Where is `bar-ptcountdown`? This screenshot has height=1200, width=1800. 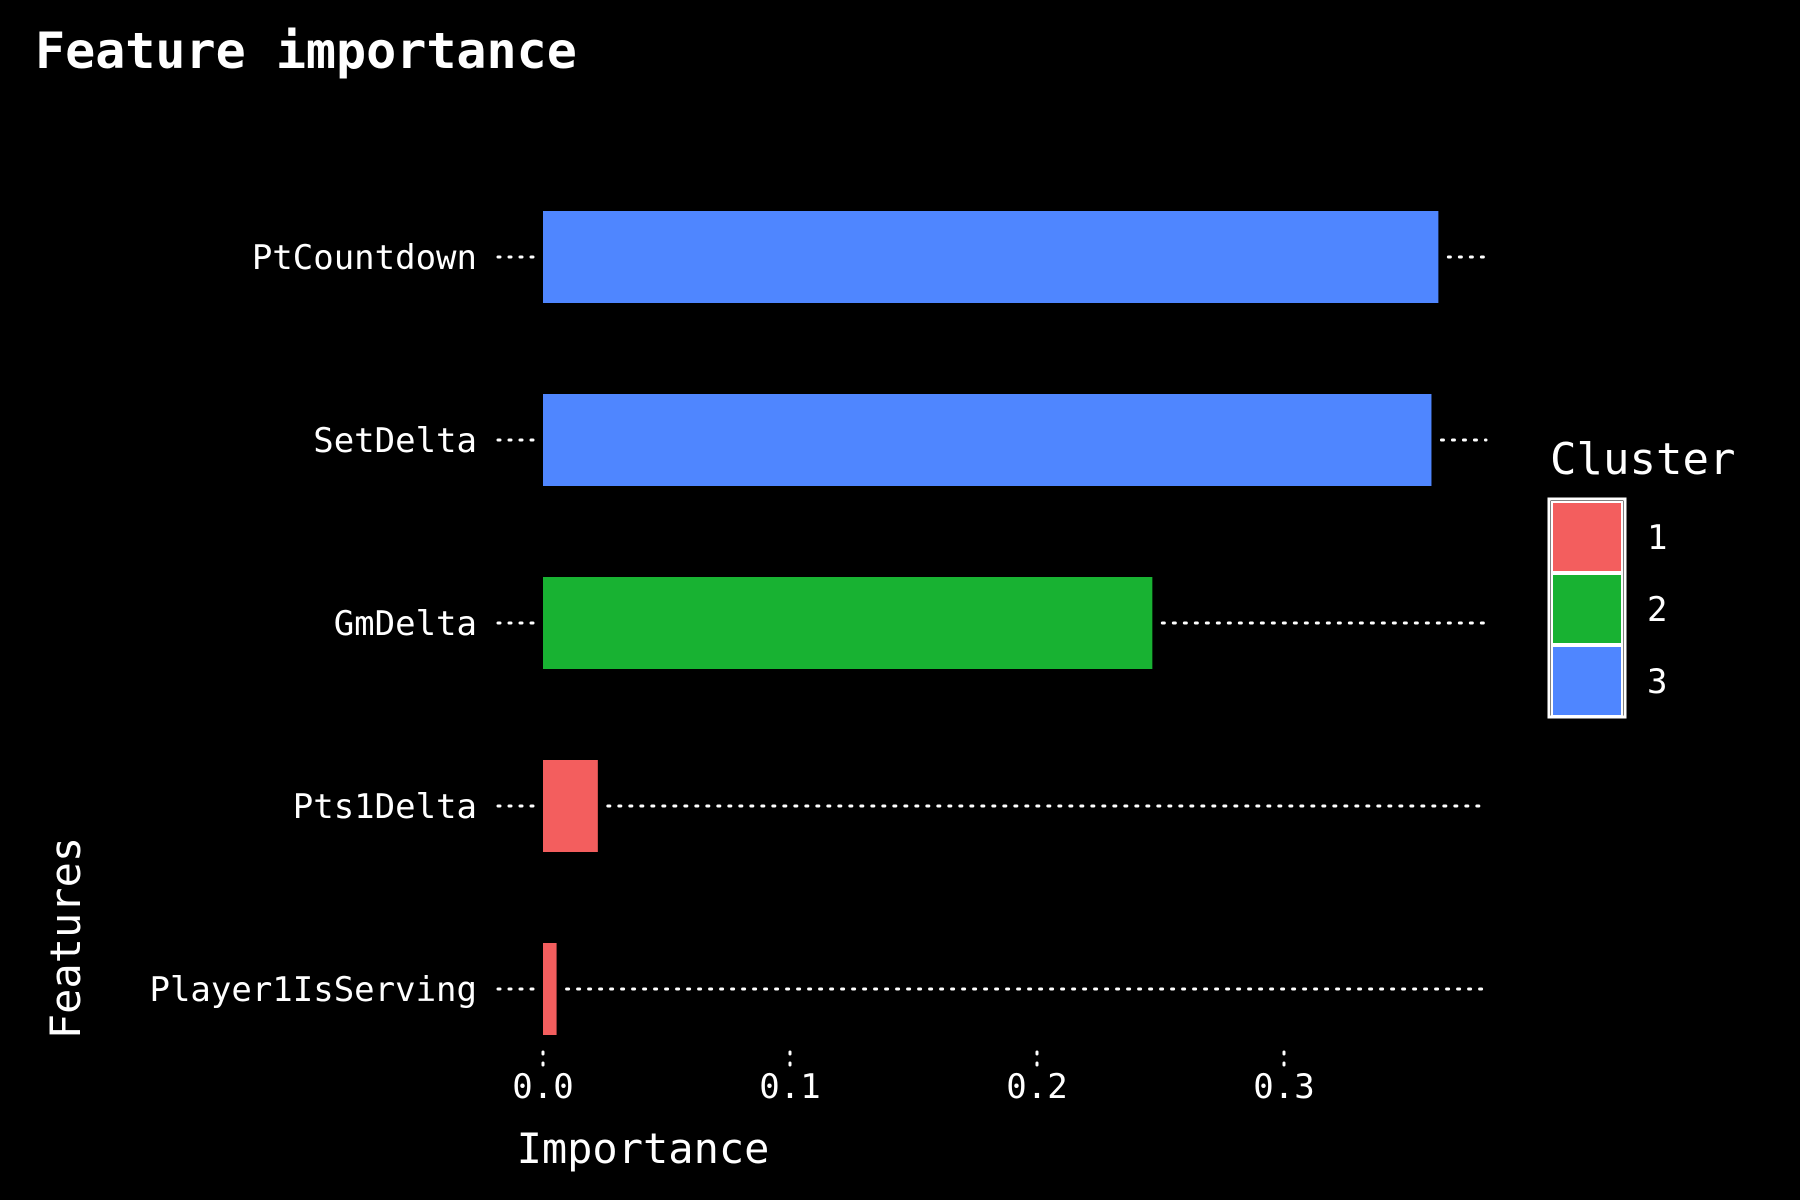
bar-ptcountdown is located at coordinates (991, 257).